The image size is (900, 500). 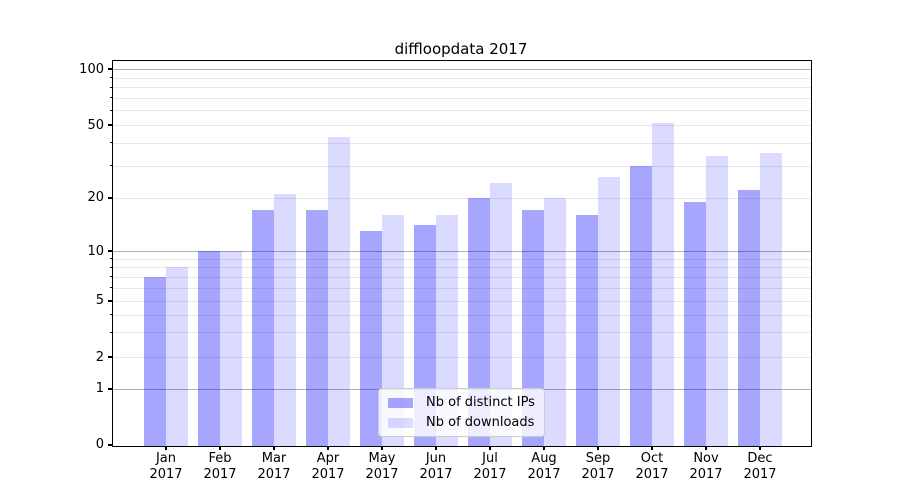 What do you see at coordinates (91, 69) in the screenshot?
I see `y-tick-label-100: 100` at bounding box center [91, 69].